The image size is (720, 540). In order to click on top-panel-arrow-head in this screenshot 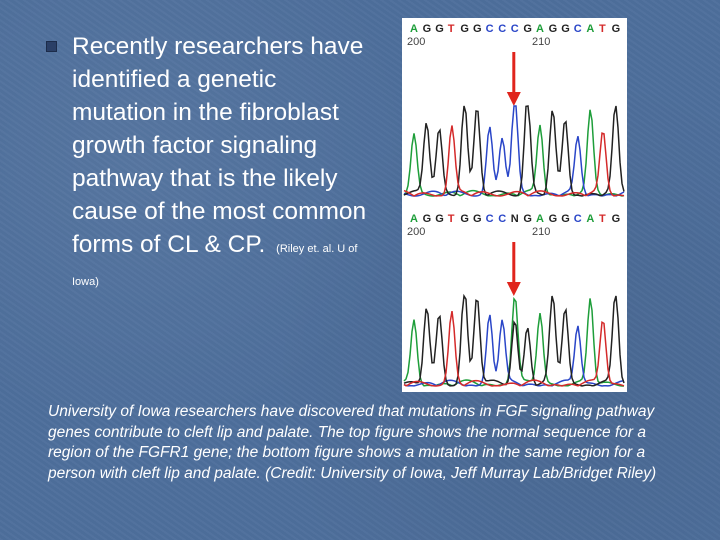, I will do `click(513, 99)`.